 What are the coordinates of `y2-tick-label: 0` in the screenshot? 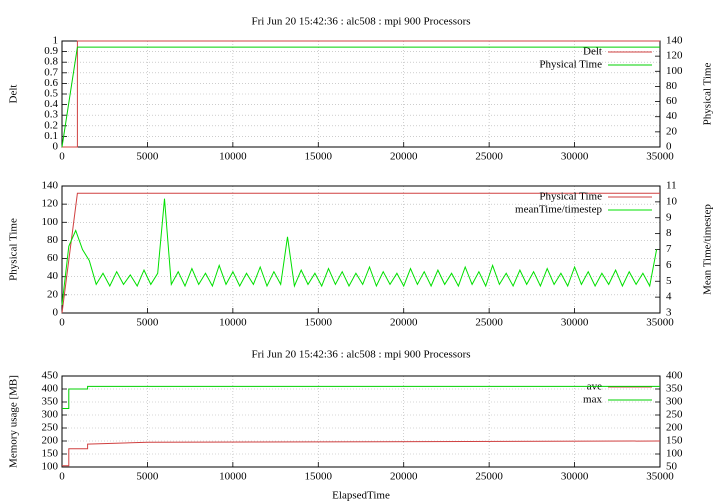 It's located at (669, 147).